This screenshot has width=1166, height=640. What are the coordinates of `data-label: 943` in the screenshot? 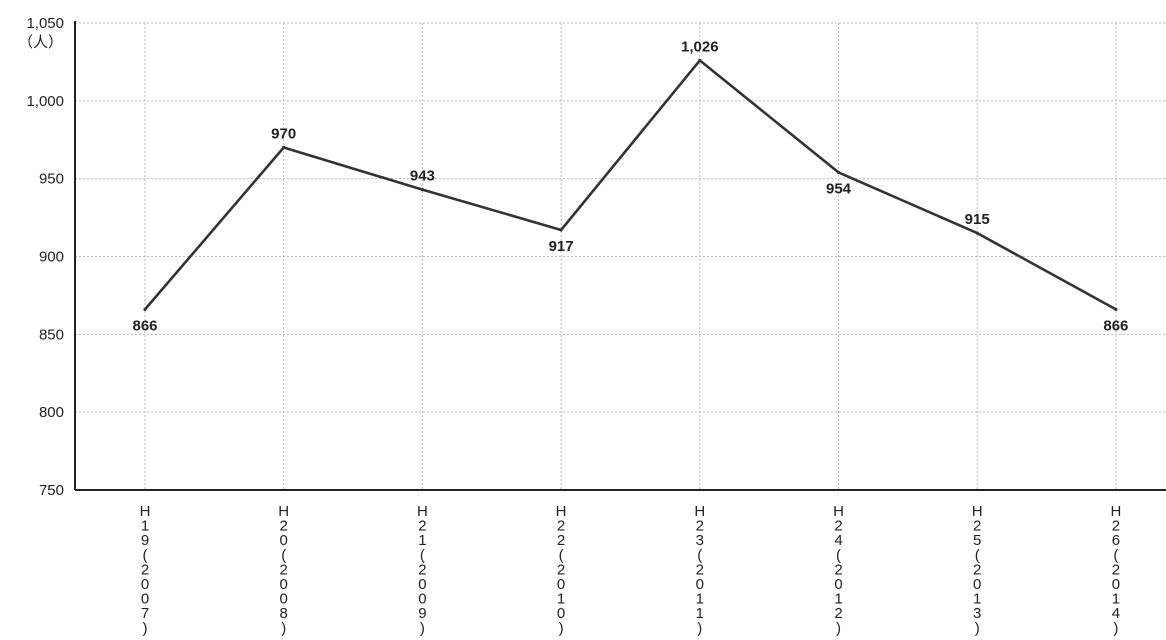 It's located at (422, 176).